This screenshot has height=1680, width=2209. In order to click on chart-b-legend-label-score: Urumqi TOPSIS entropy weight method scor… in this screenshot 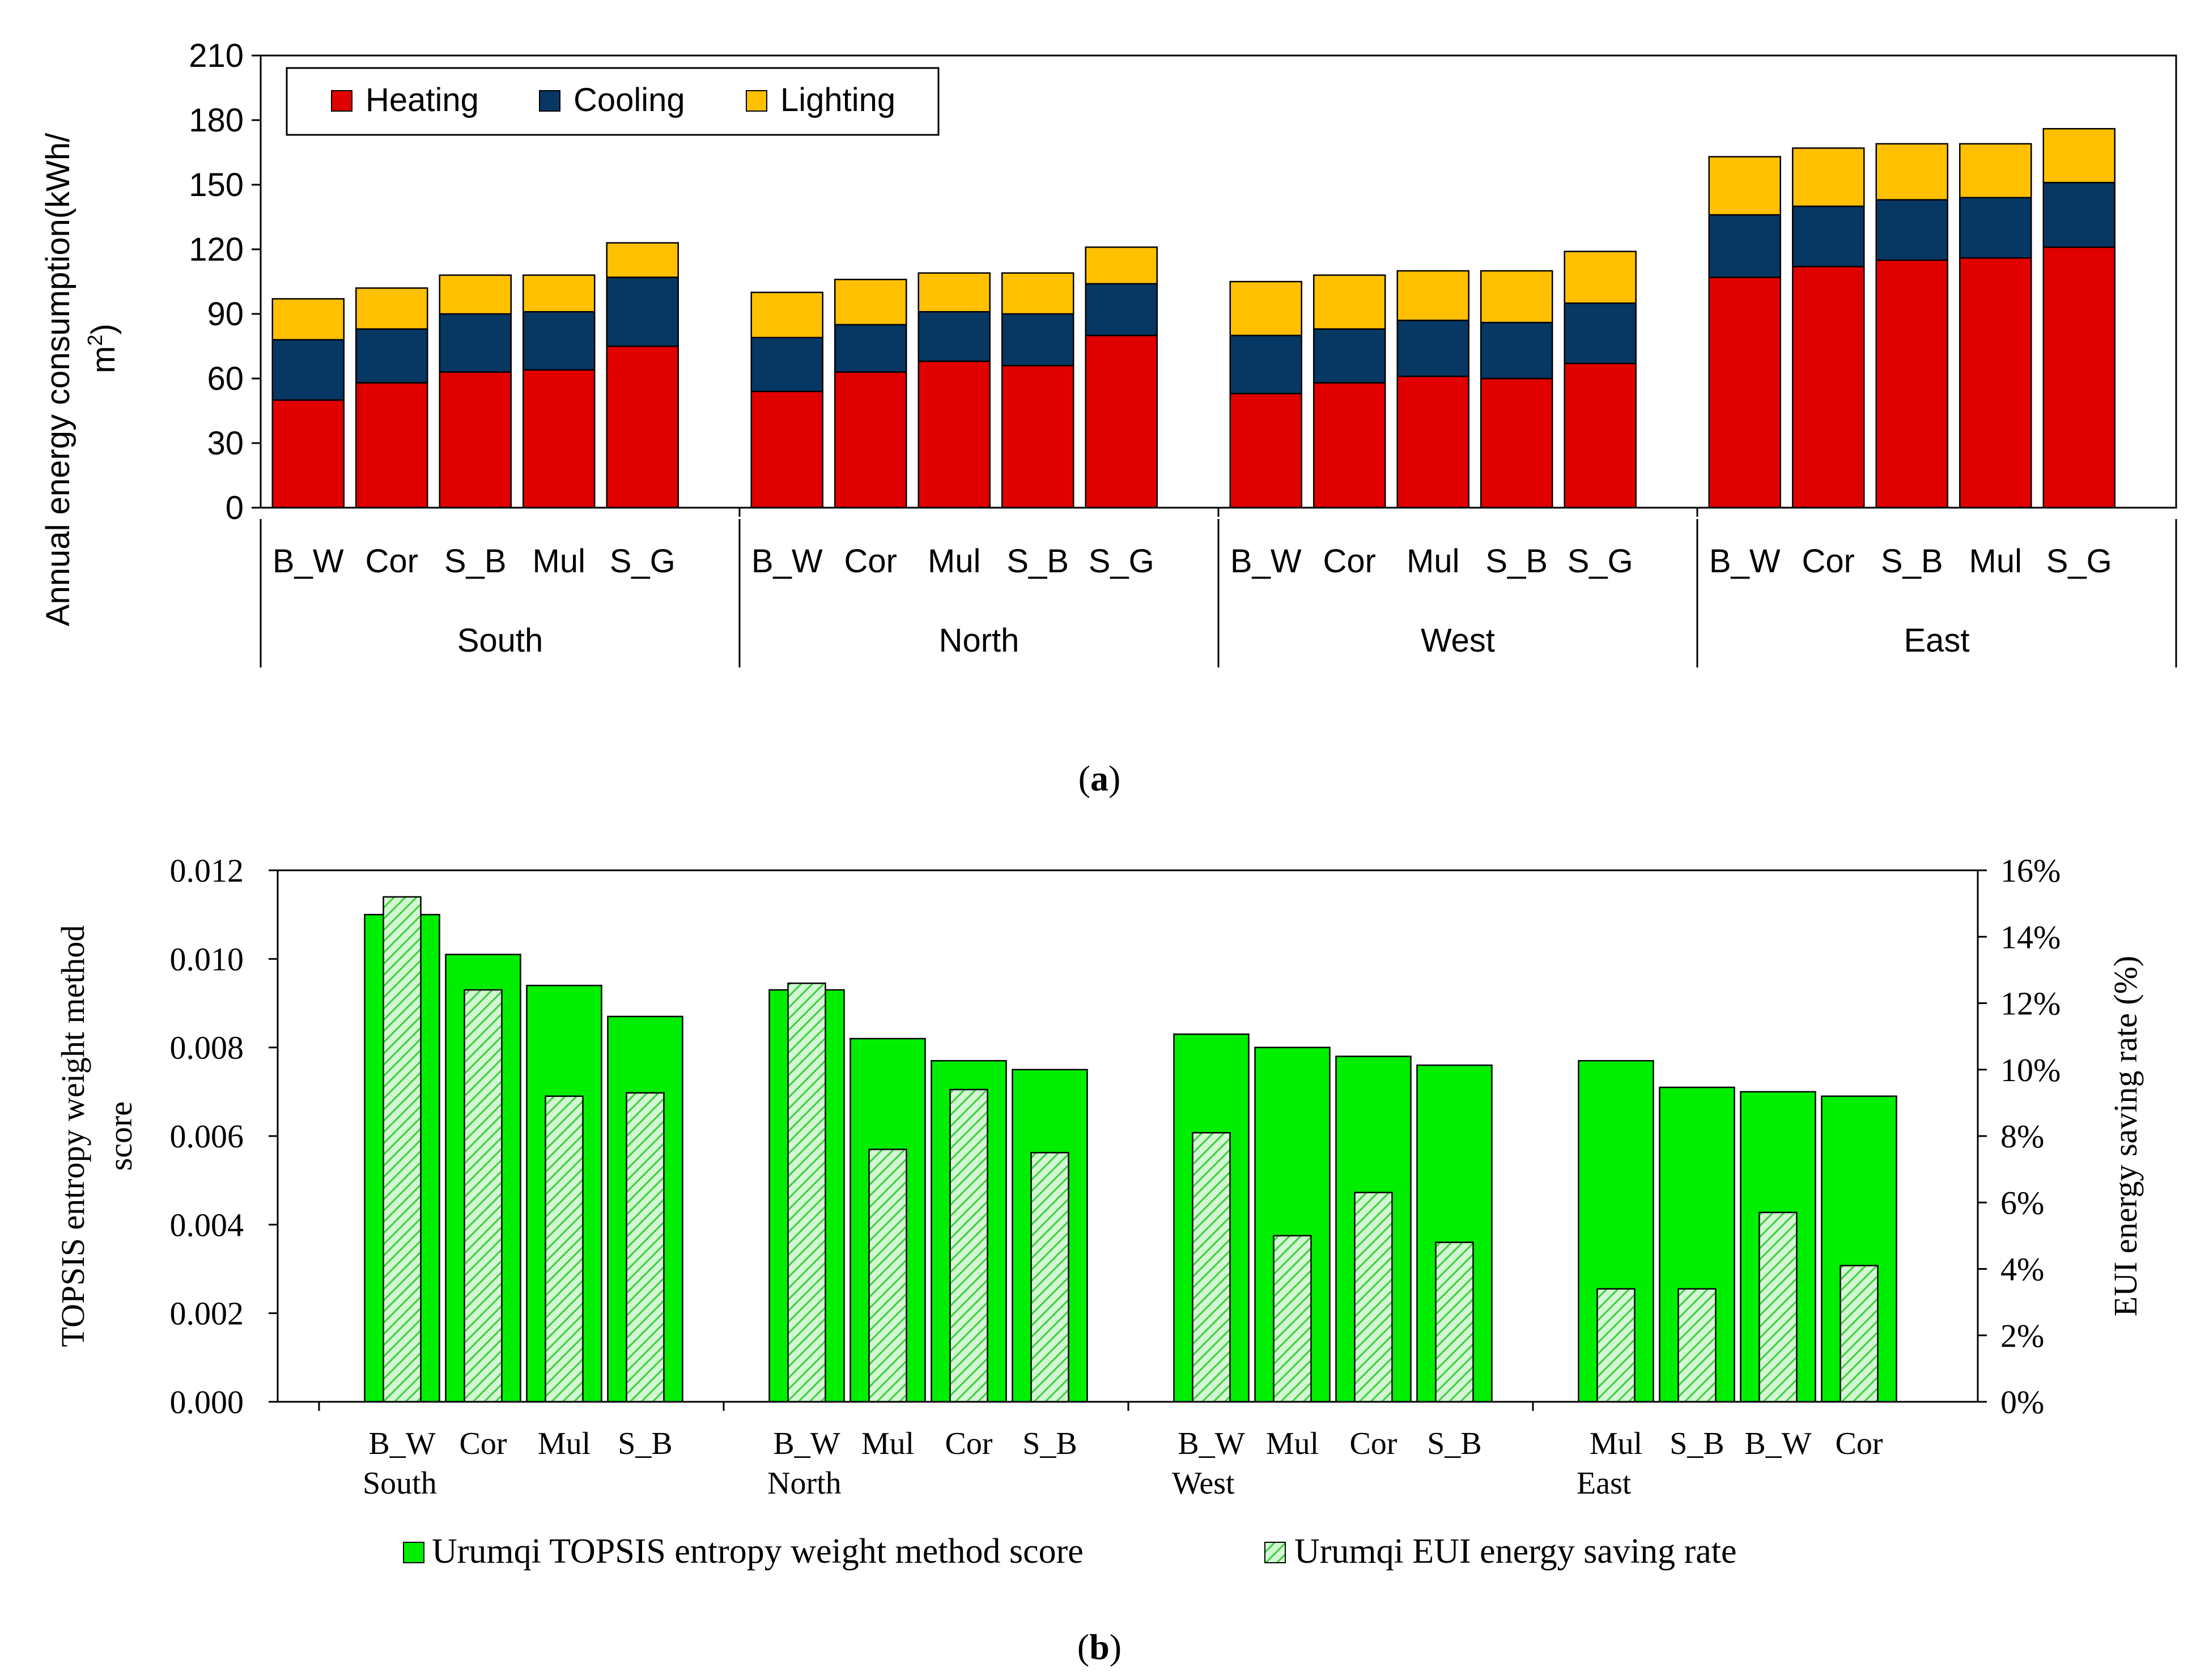, I will do `click(758, 1552)`.